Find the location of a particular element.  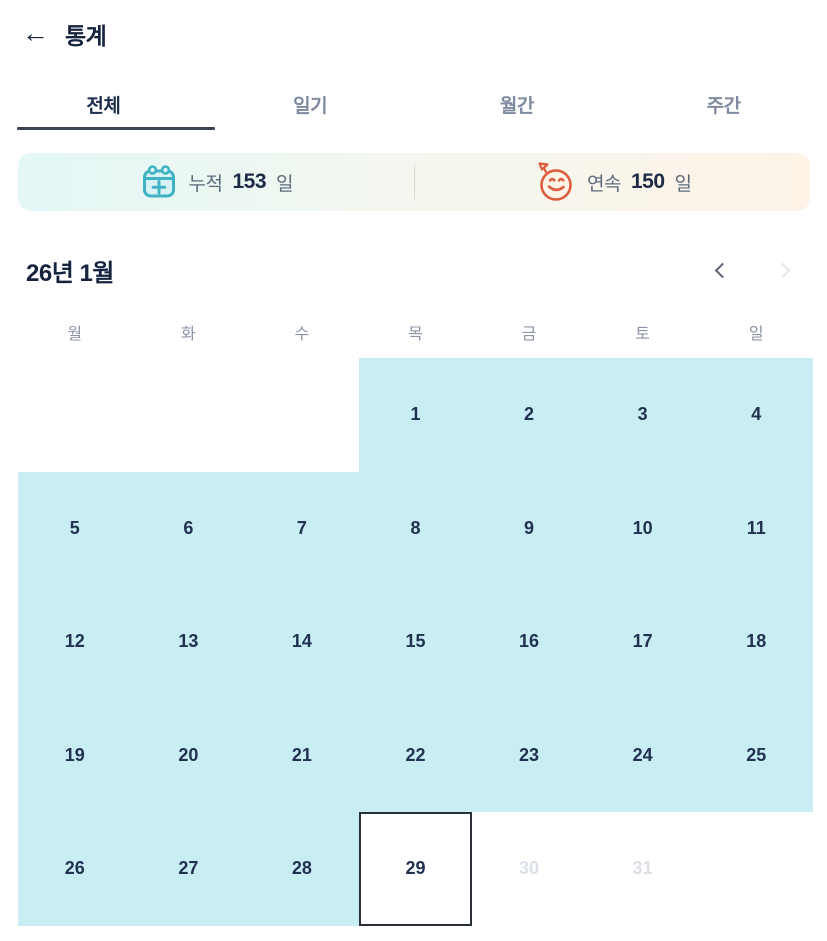

calendar-day-27: 27 is located at coordinates (188, 869).